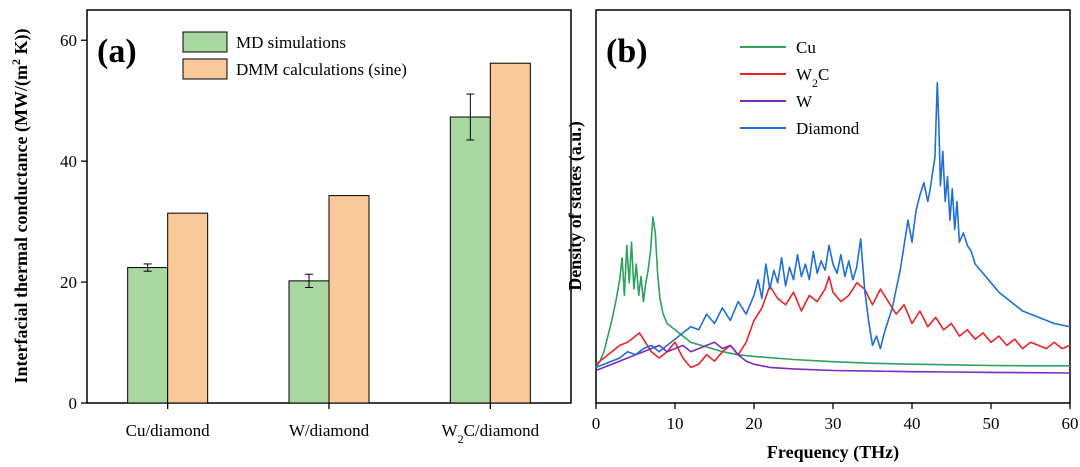 This screenshot has height=467, width=1080. Describe the element at coordinates (912, 423) in the screenshot. I see `x-tick-label: 40` at that location.